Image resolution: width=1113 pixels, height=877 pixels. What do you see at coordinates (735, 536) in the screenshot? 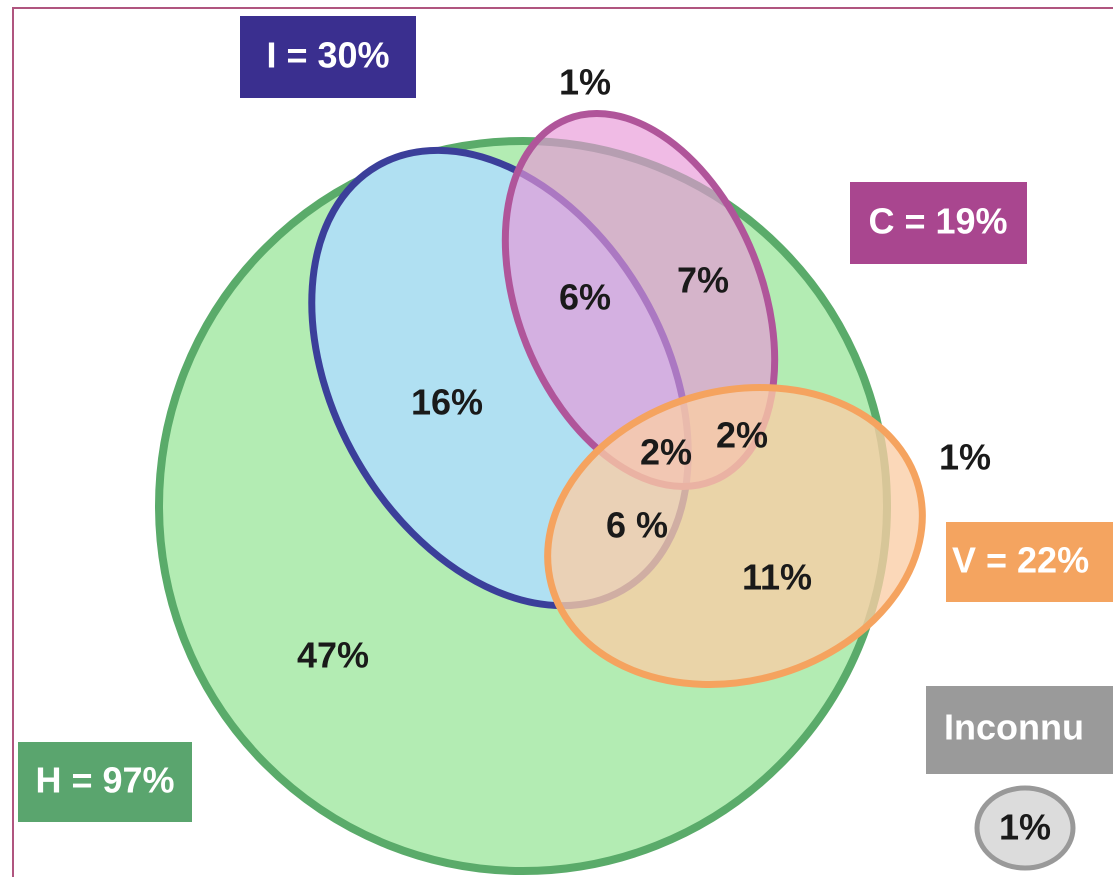
I see `set-v` at bounding box center [735, 536].